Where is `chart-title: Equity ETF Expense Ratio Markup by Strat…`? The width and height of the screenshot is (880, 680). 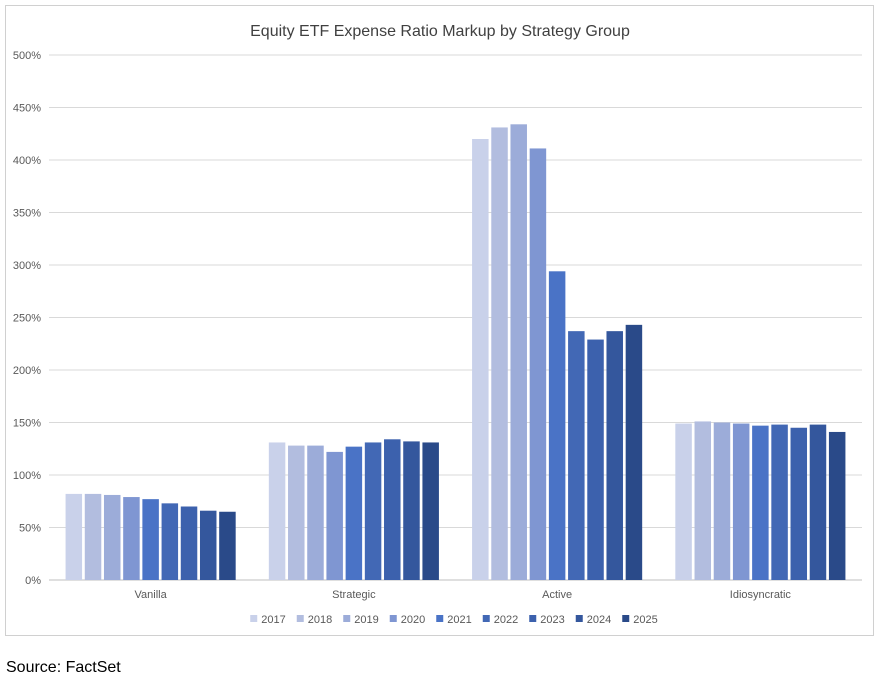
chart-title: Equity ETF Expense Ratio Markup by Strat… is located at coordinates (440, 31).